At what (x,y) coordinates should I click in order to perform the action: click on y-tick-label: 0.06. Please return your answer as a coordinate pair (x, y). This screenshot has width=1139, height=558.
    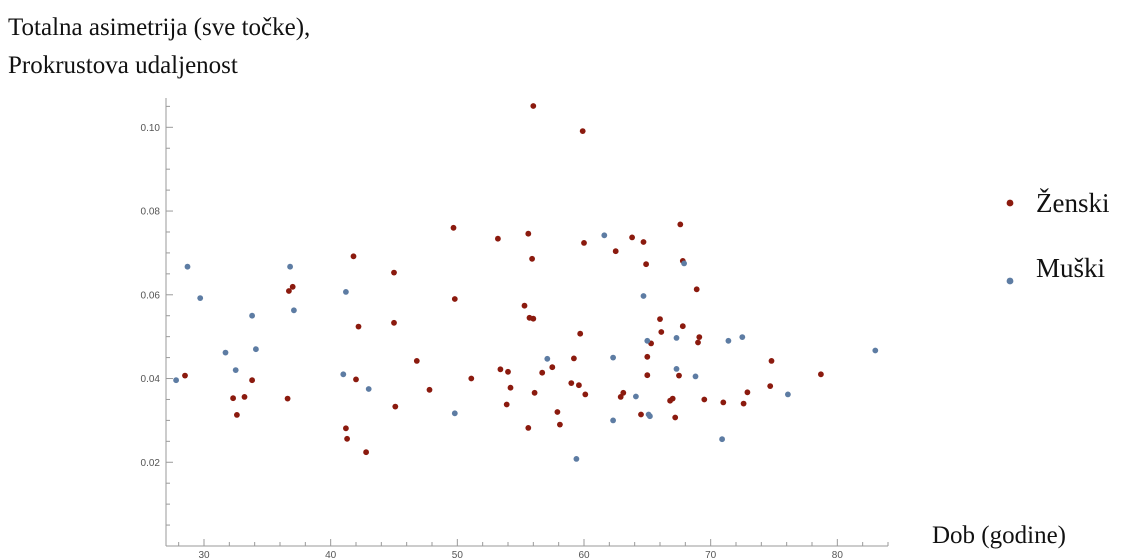
    Looking at the image, I should click on (151, 295).